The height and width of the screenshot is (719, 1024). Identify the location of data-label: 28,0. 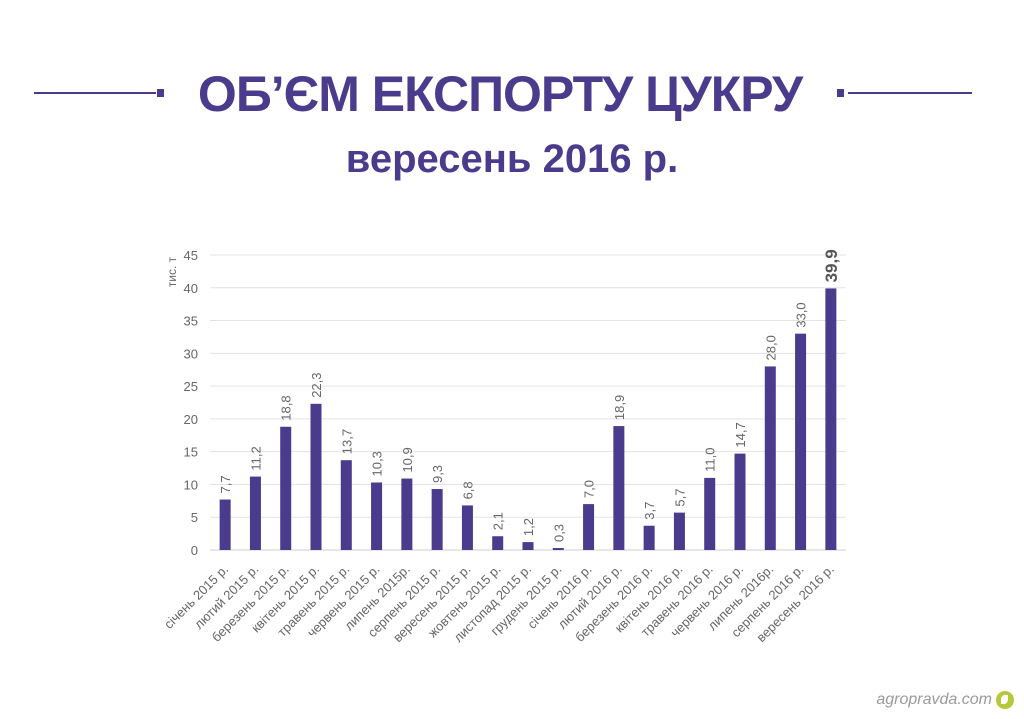
(770, 347).